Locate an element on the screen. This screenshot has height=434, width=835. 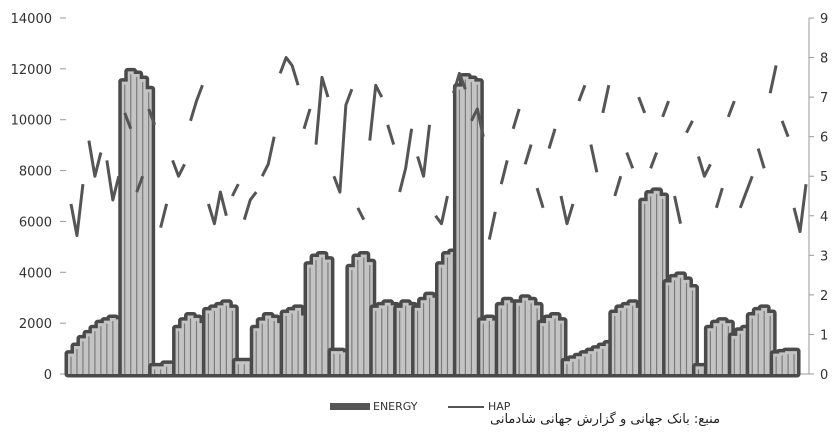
right-axis: 0 1 2 3 4 5 6 7 8 9 is located at coordinates (818, 197).